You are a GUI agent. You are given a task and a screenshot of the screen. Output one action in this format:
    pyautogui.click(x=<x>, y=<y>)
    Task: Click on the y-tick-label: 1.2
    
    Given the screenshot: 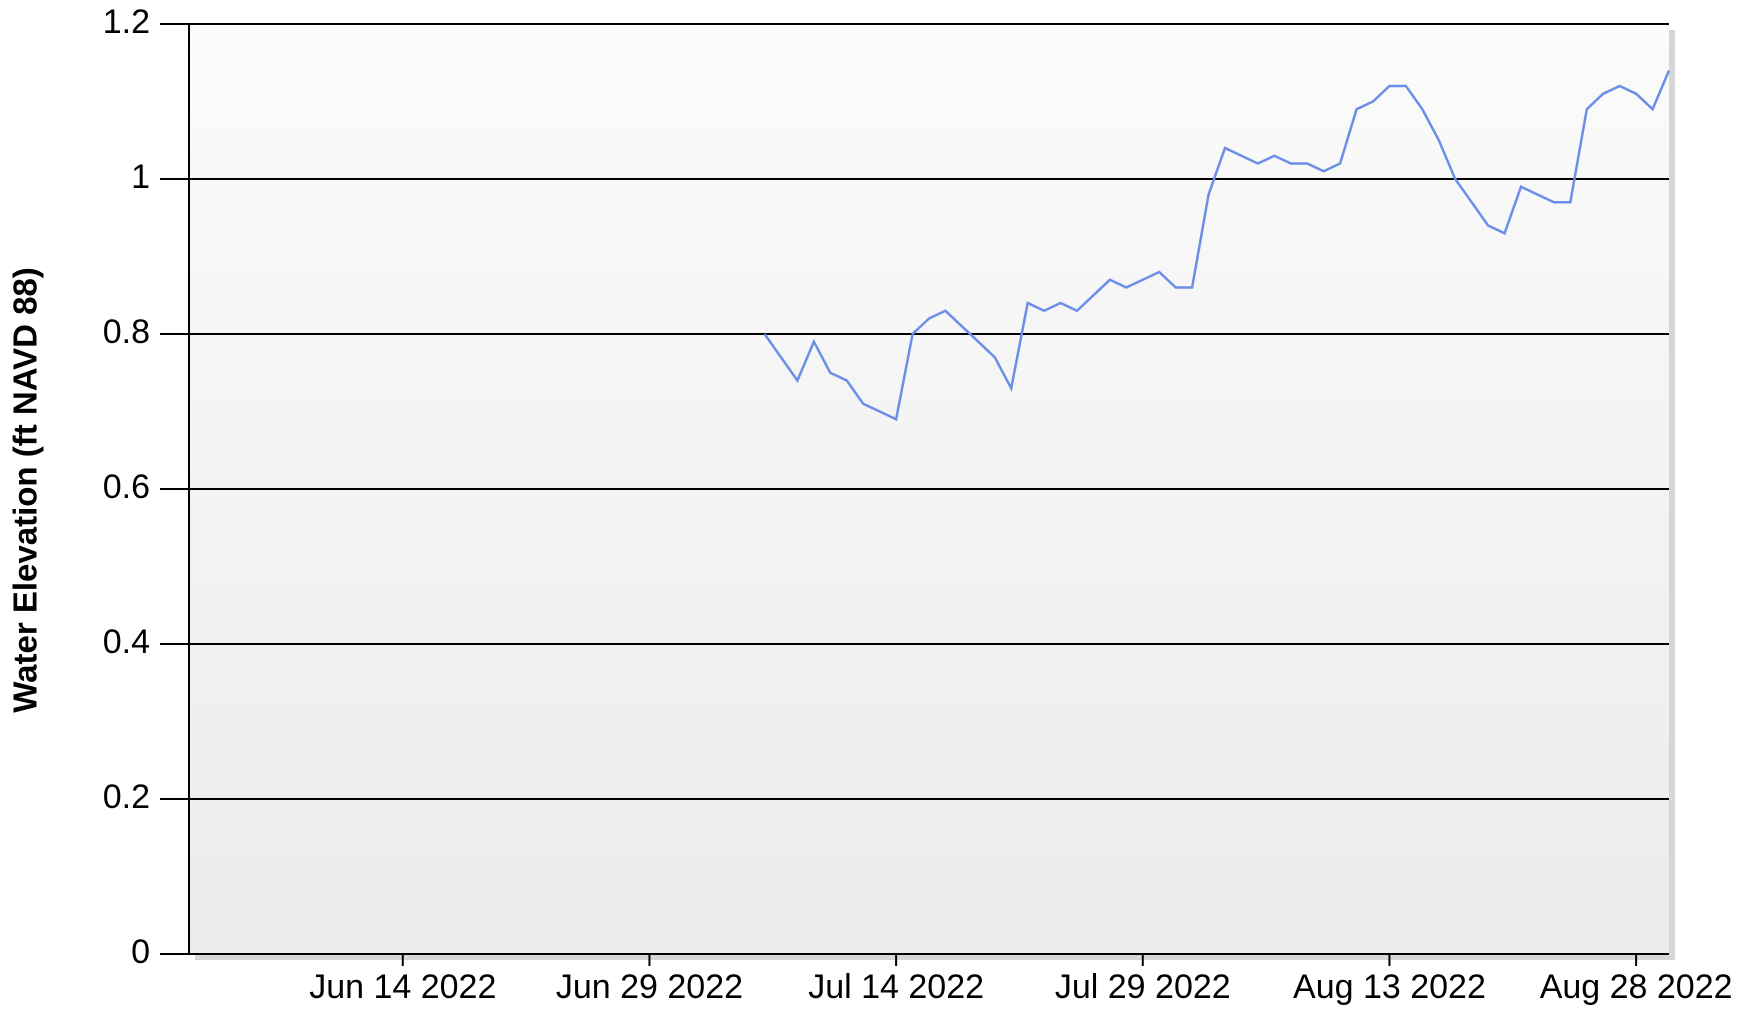 What is the action you would take?
    pyautogui.click(x=126, y=22)
    